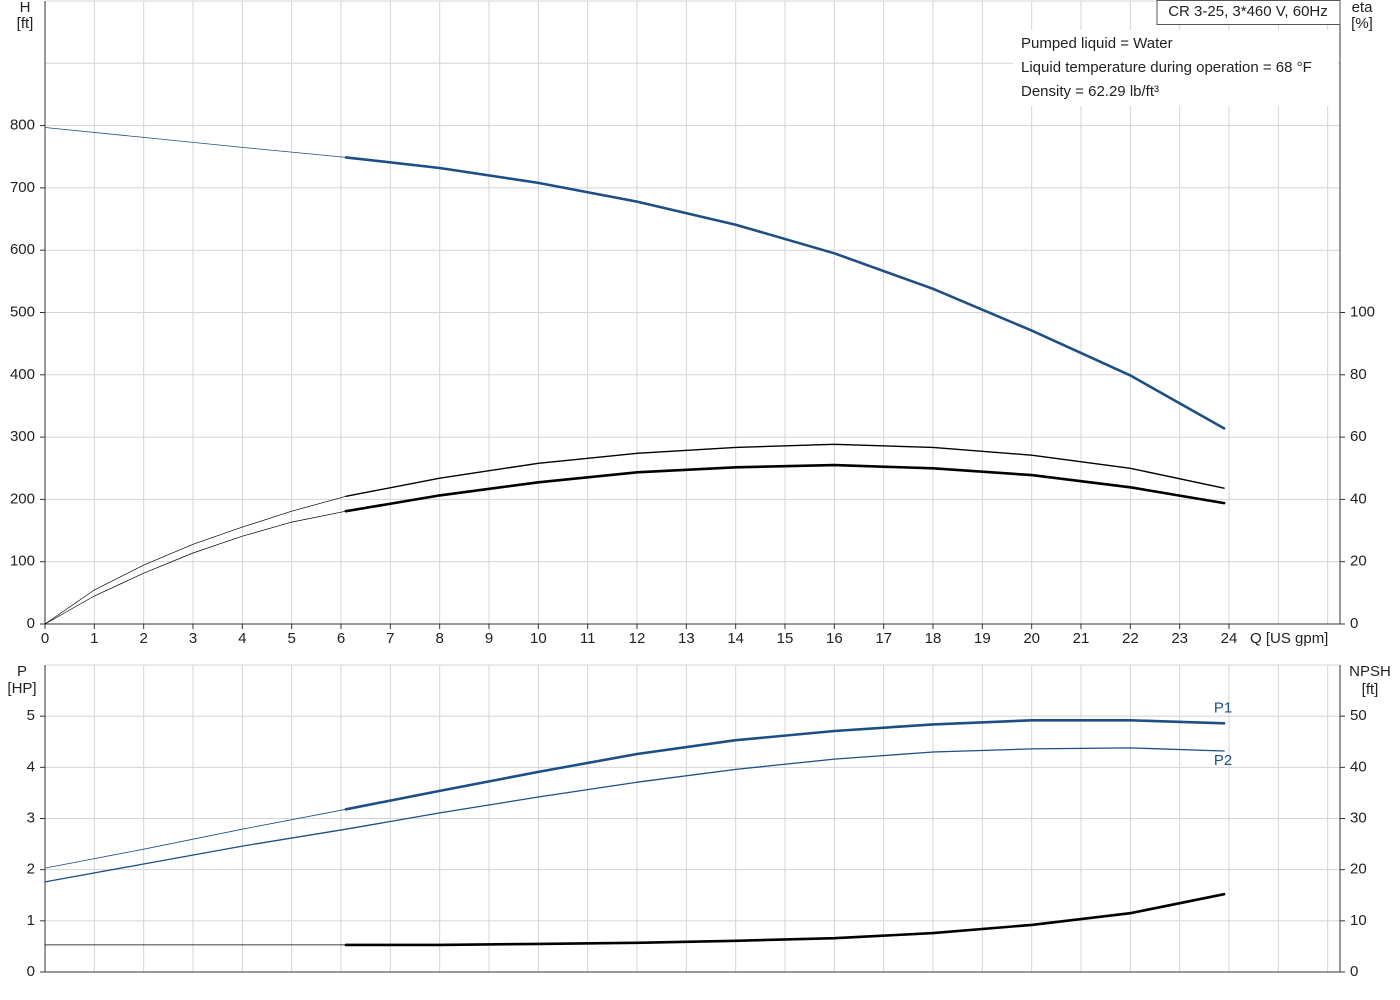 The image size is (1400, 1000). What do you see at coordinates (982, 638) in the screenshot?
I see `x-tick-label: 19` at bounding box center [982, 638].